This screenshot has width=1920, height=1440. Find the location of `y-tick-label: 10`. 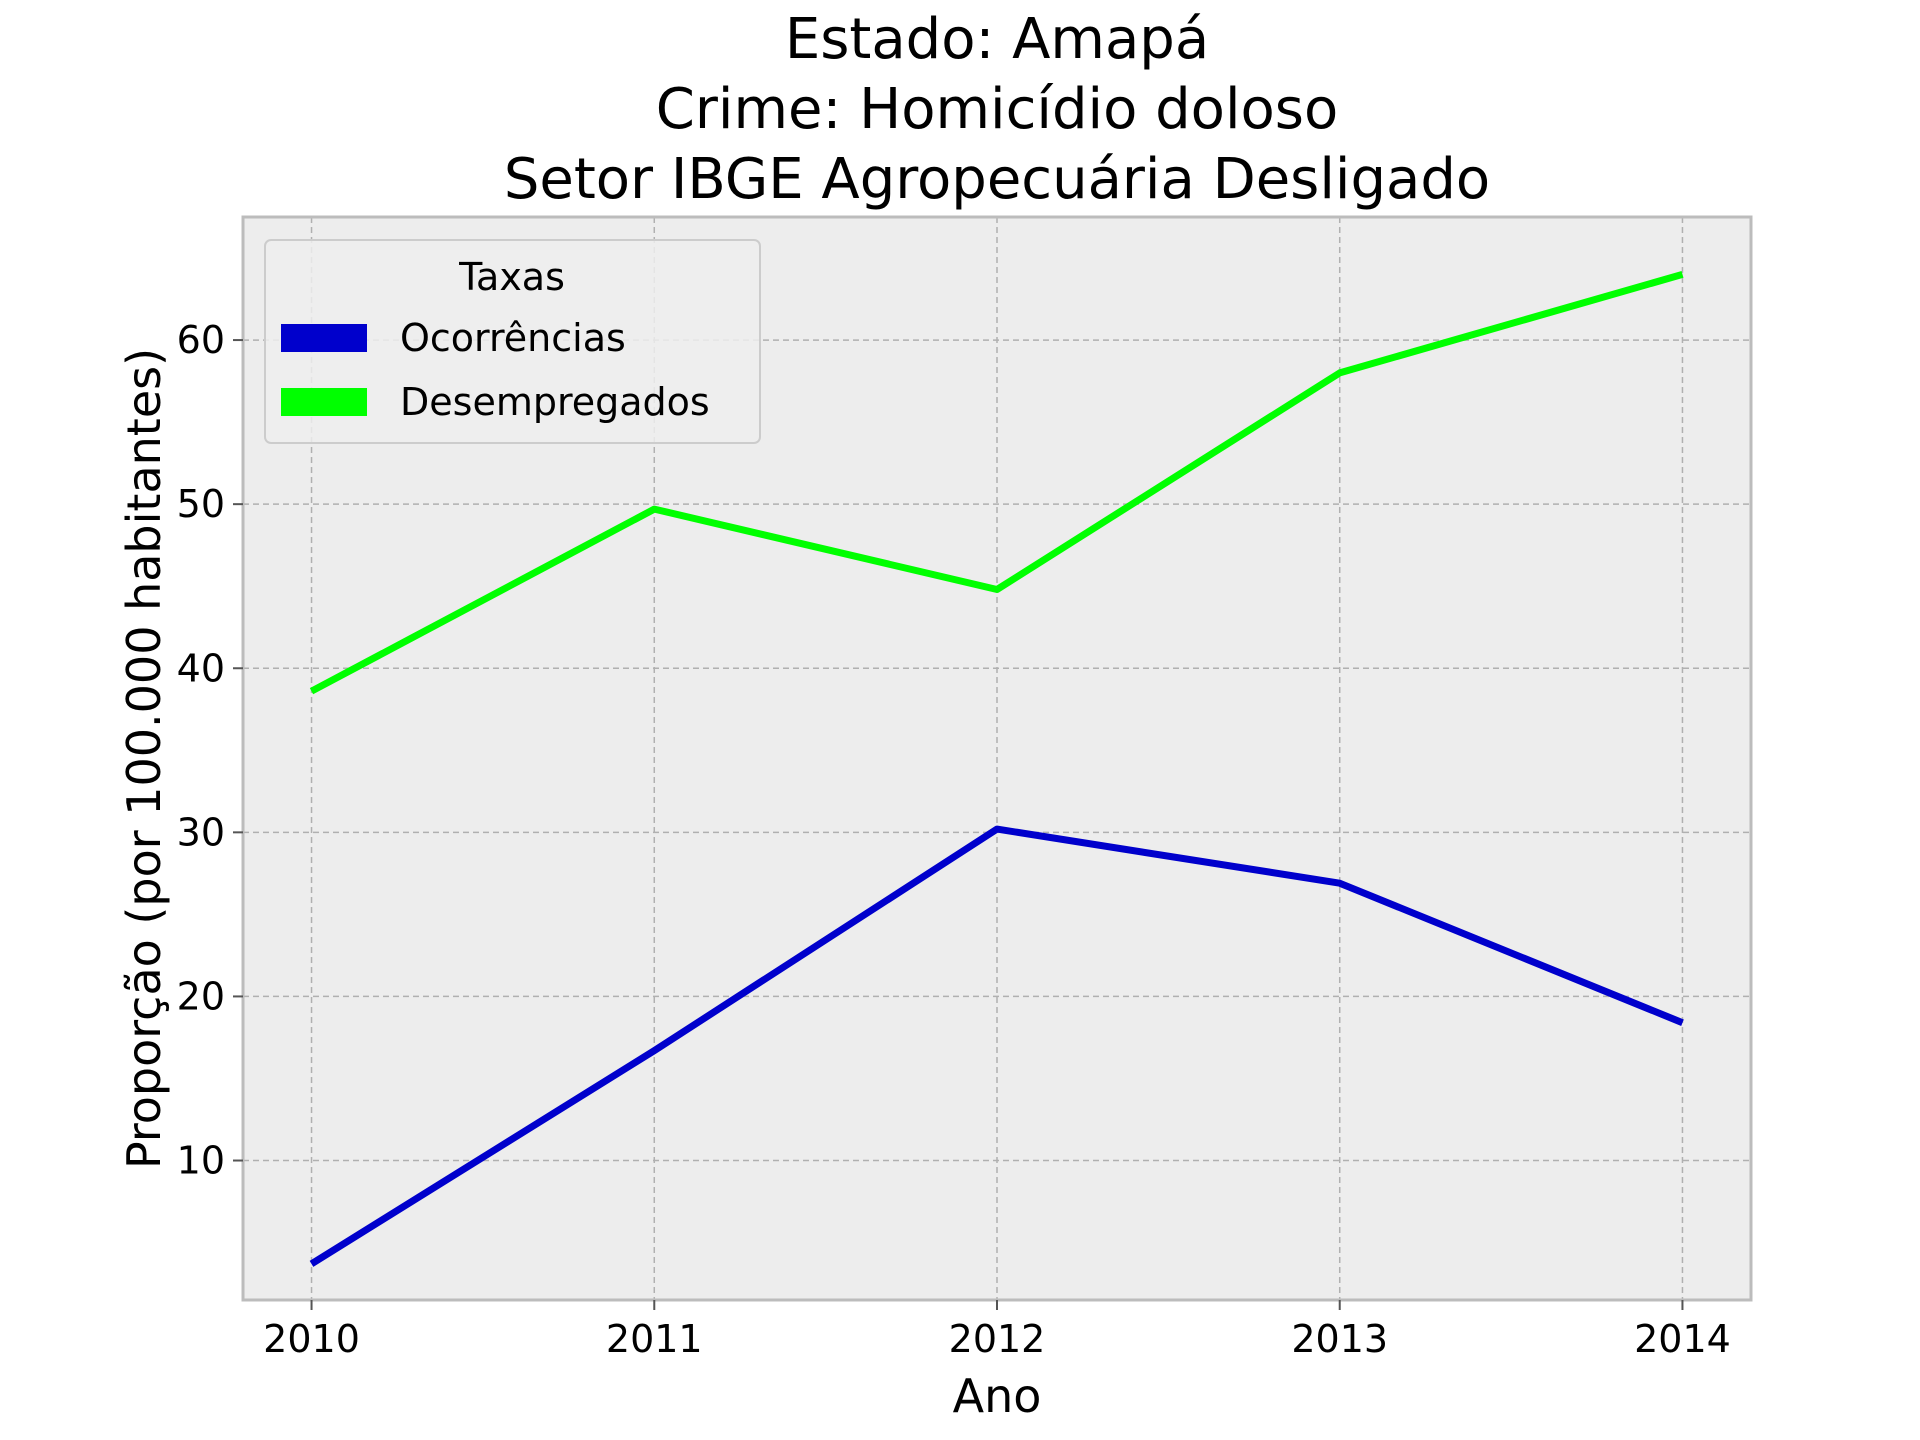

y-tick-label: 10 is located at coordinates (201, 1161).